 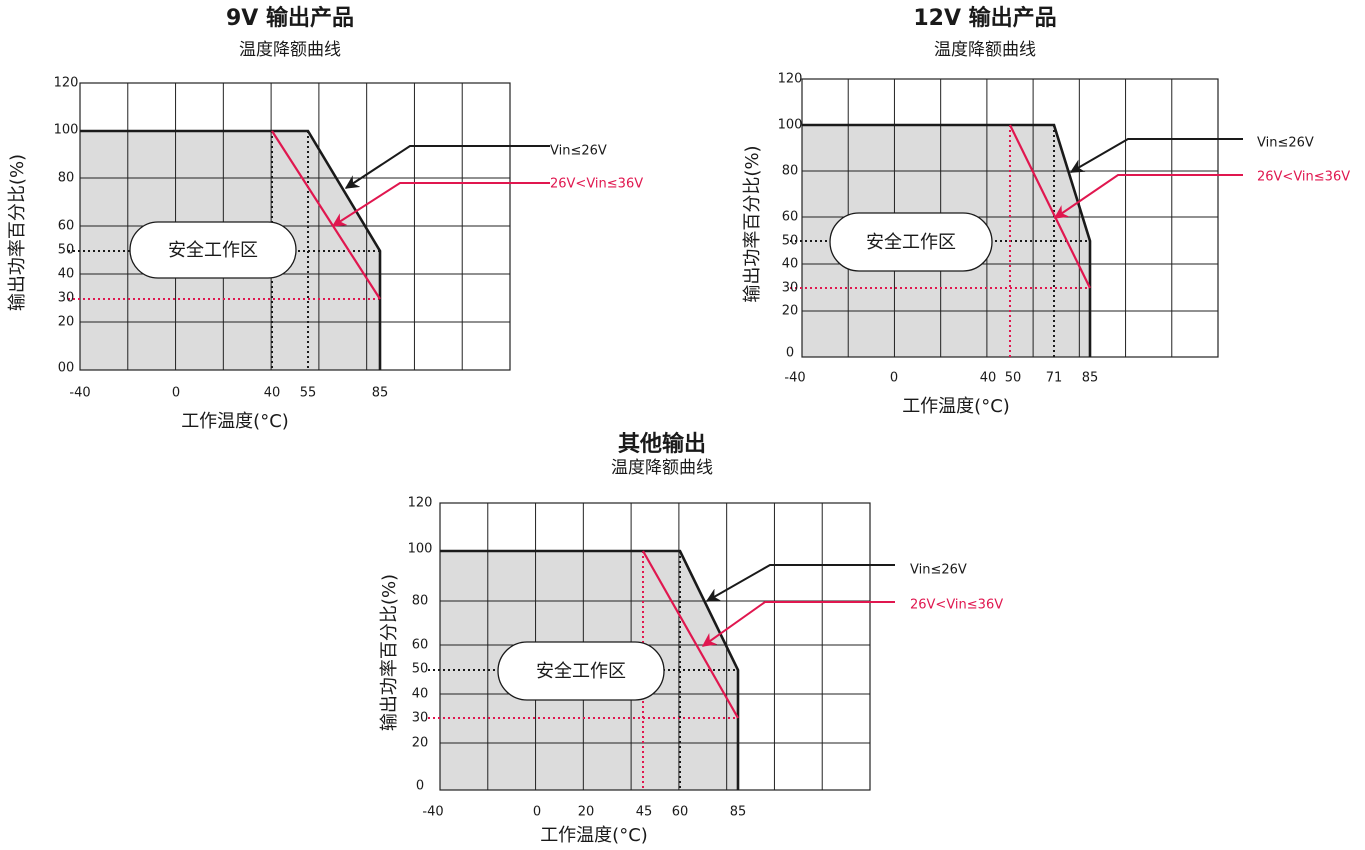 I want to click on chart3-frame, so click(x=655, y=646).